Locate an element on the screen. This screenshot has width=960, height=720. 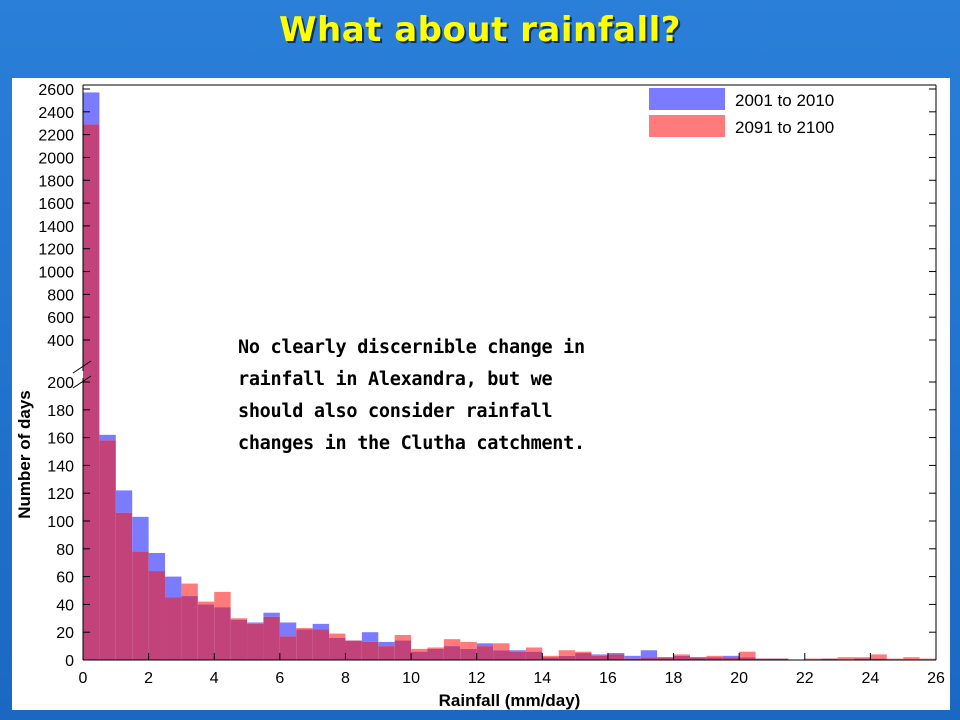
y-tick-label: 2600 is located at coordinates (56, 90).